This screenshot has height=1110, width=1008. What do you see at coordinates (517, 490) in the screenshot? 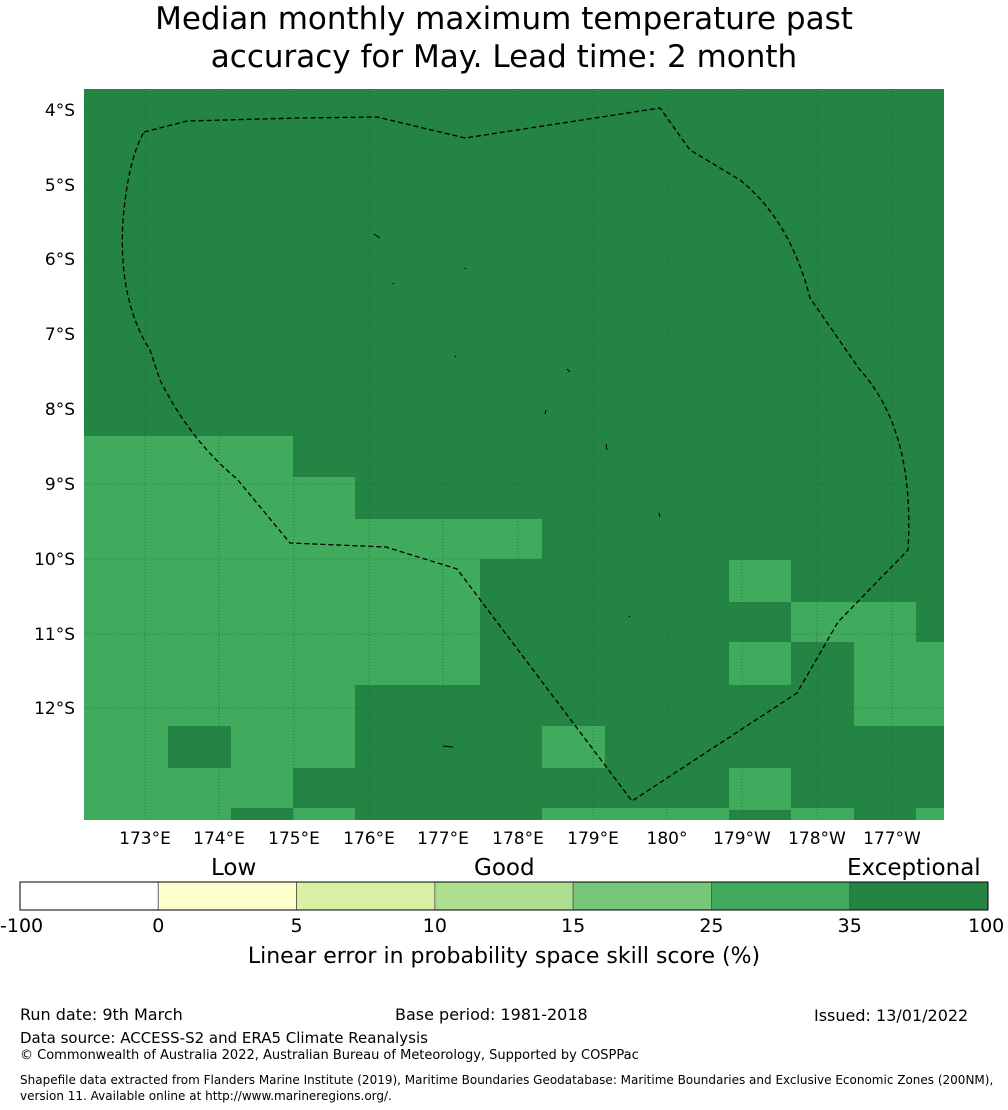
I see `islands` at bounding box center [517, 490].